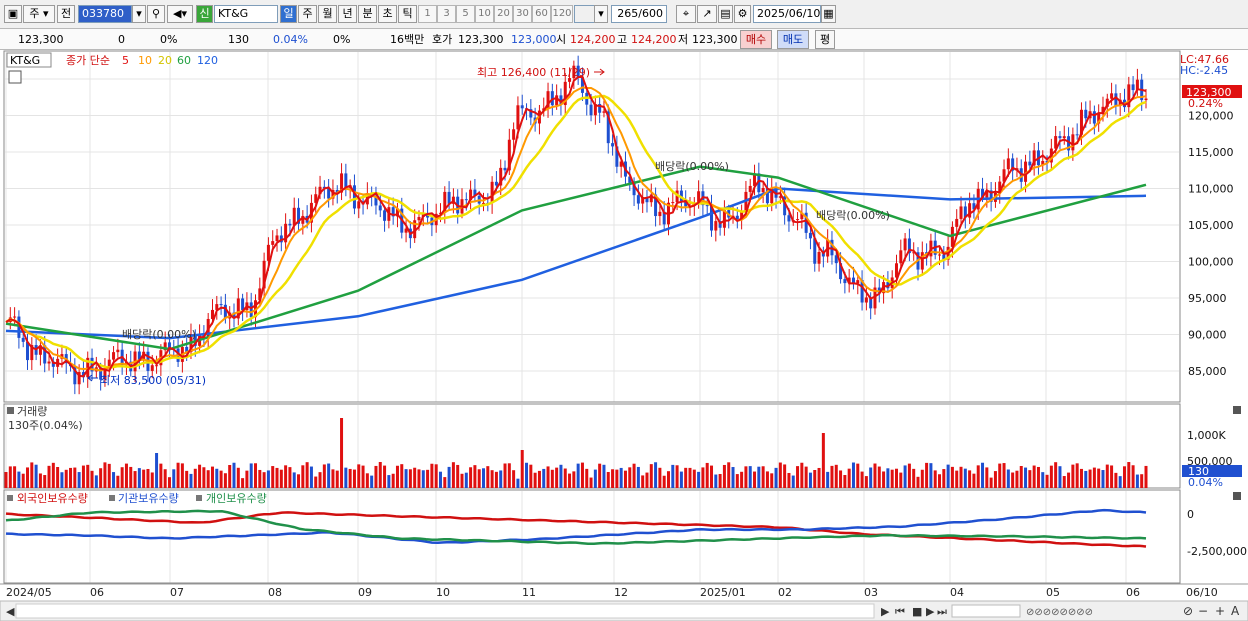 The height and width of the screenshot is (621, 1248). I want to click on zoom-reset-icon: ⊘, so click(1188, 611).